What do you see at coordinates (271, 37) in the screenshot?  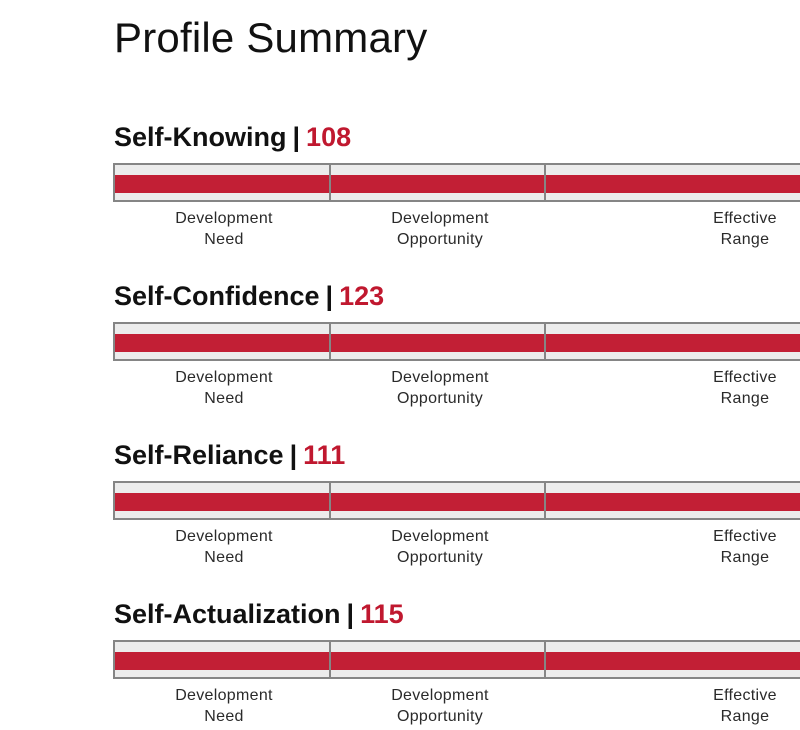 I see `page-title: Profile Summary` at bounding box center [271, 37].